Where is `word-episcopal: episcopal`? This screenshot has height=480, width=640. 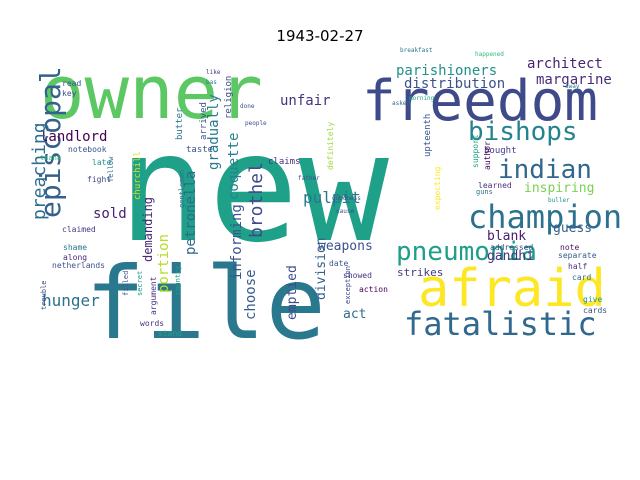
word-episcopal: episcopal is located at coordinates (50, 142).